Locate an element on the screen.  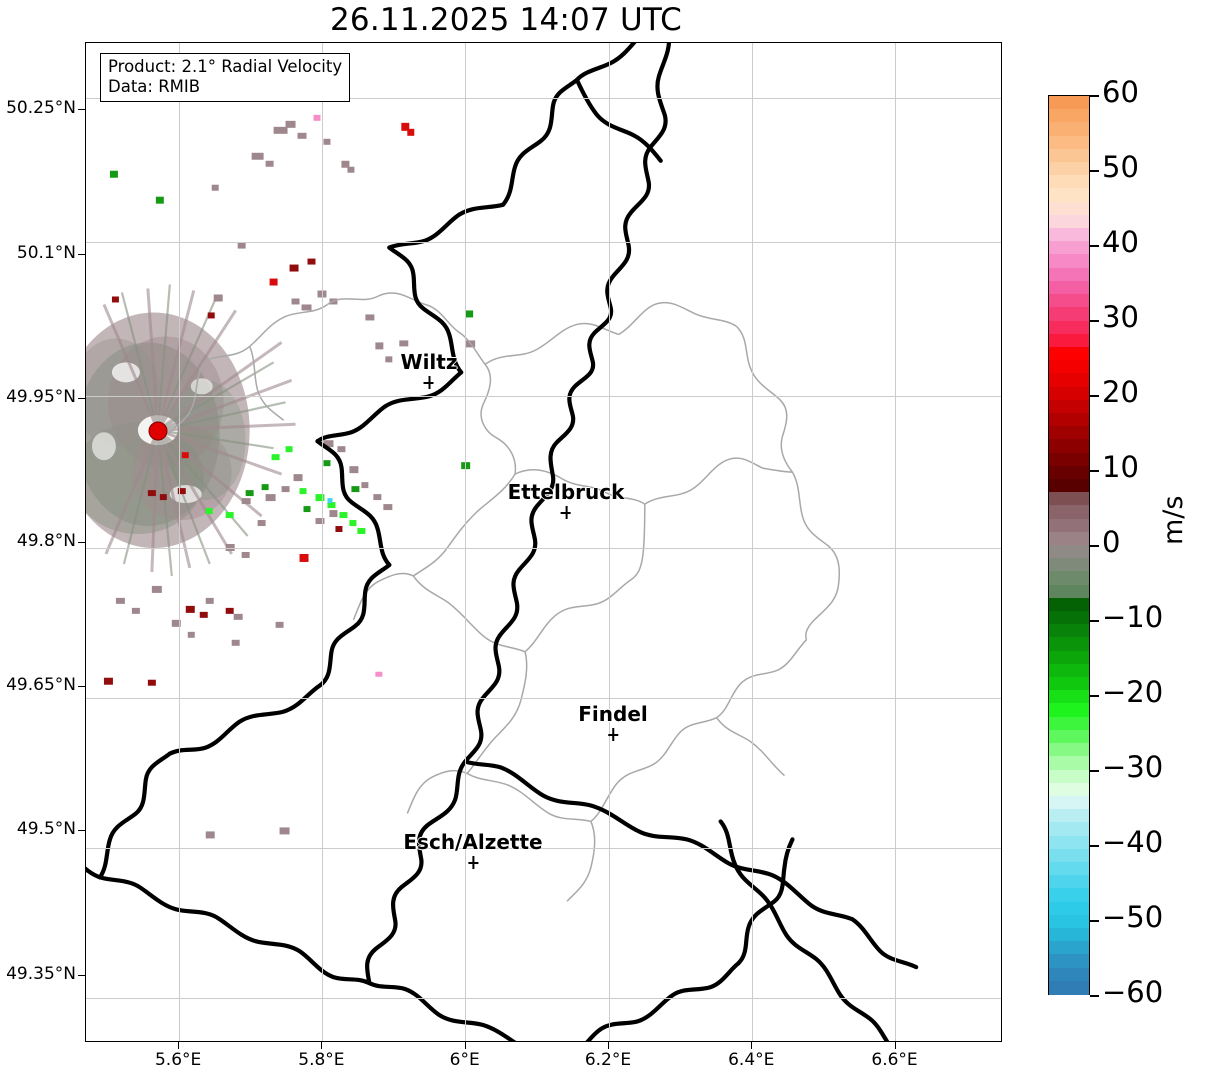
page-title: 26.11.2025 14:07 UTC is located at coordinates (506, 20).